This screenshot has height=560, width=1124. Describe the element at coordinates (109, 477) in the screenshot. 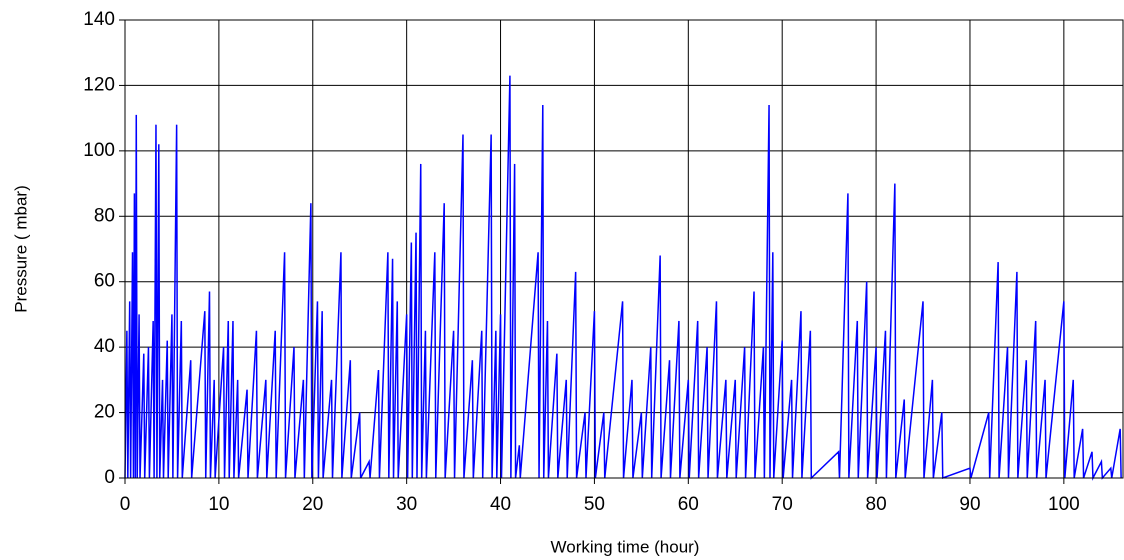

I see `y-tick-label: 0` at that location.